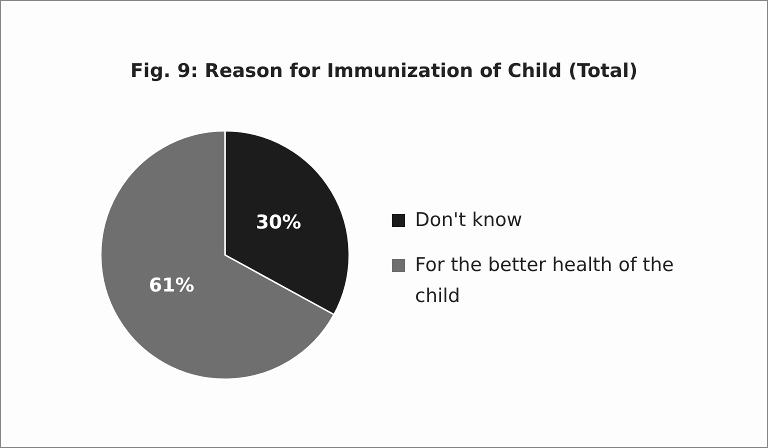 Image resolution: width=768 pixels, height=448 pixels. What do you see at coordinates (171, 285) in the screenshot?
I see `data-label: 61%` at bounding box center [171, 285].